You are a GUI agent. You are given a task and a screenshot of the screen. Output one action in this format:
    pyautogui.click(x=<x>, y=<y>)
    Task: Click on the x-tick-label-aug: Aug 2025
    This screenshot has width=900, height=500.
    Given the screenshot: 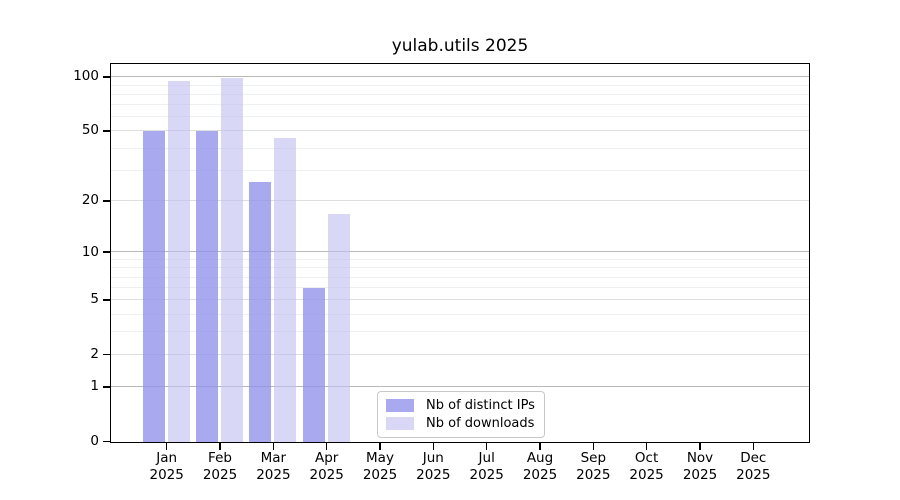 What is the action you would take?
    pyautogui.click(x=540, y=467)
    